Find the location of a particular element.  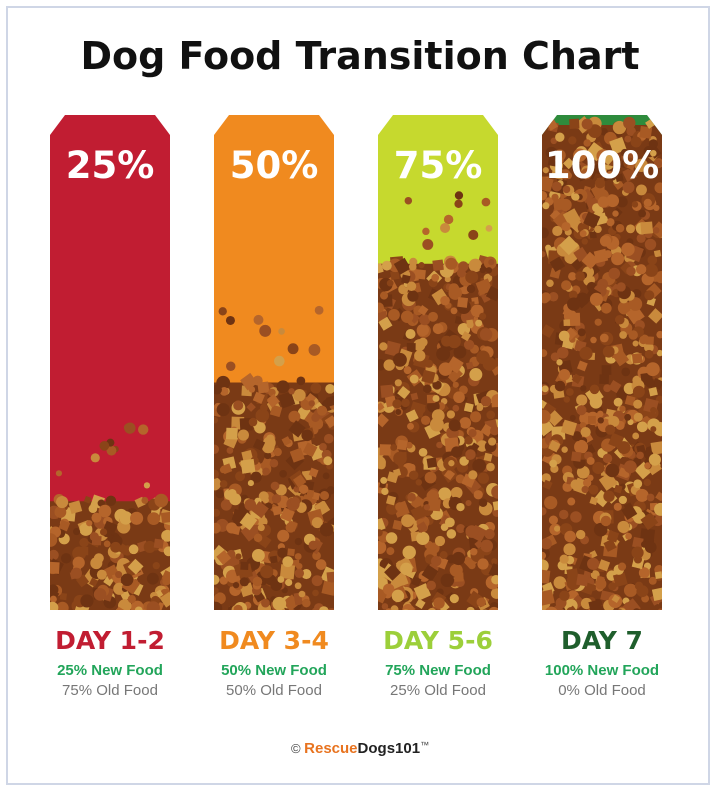

column-3: 75% is located at coordinates (438, 362).